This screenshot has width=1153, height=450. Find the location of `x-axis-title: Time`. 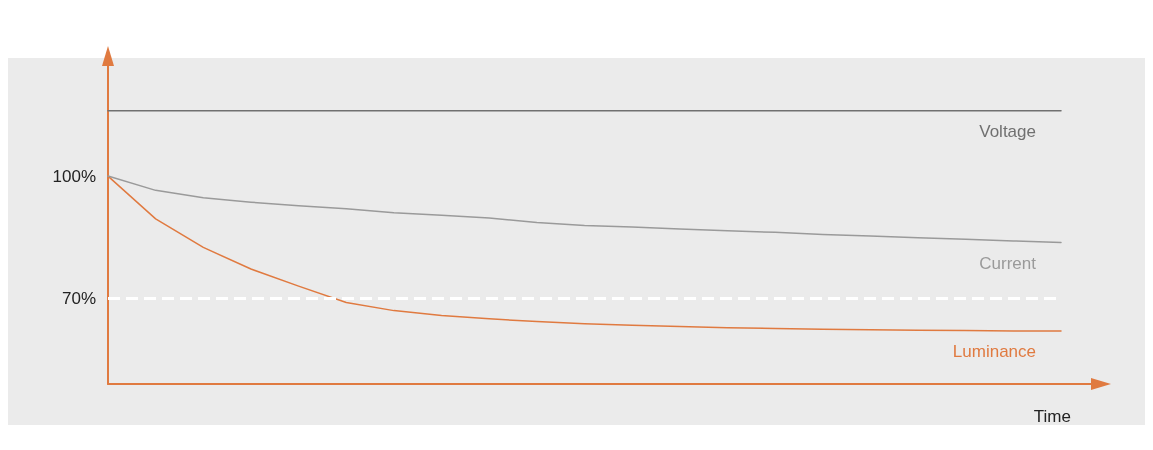

x-axis-title: Time is located at coordinates (1052, 416).